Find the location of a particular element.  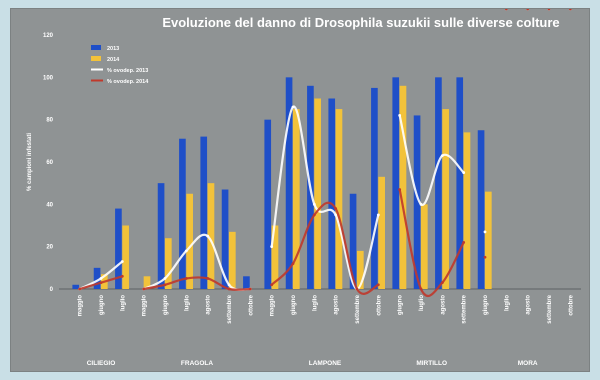

group-label: FRAGOLA is located at coordinates (197, 363).